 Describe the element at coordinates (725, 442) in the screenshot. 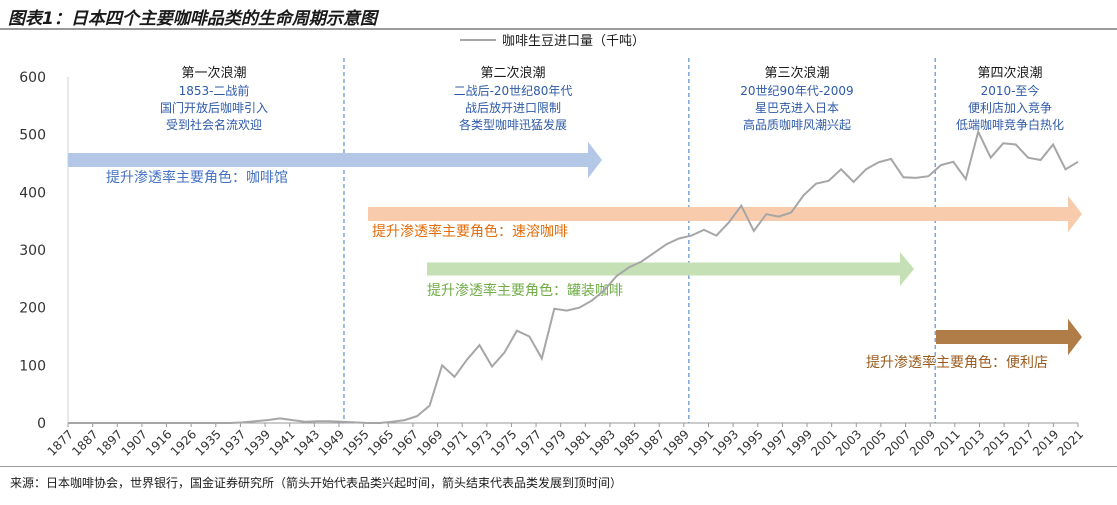

I see `x-tick-label: 1993` at that location.